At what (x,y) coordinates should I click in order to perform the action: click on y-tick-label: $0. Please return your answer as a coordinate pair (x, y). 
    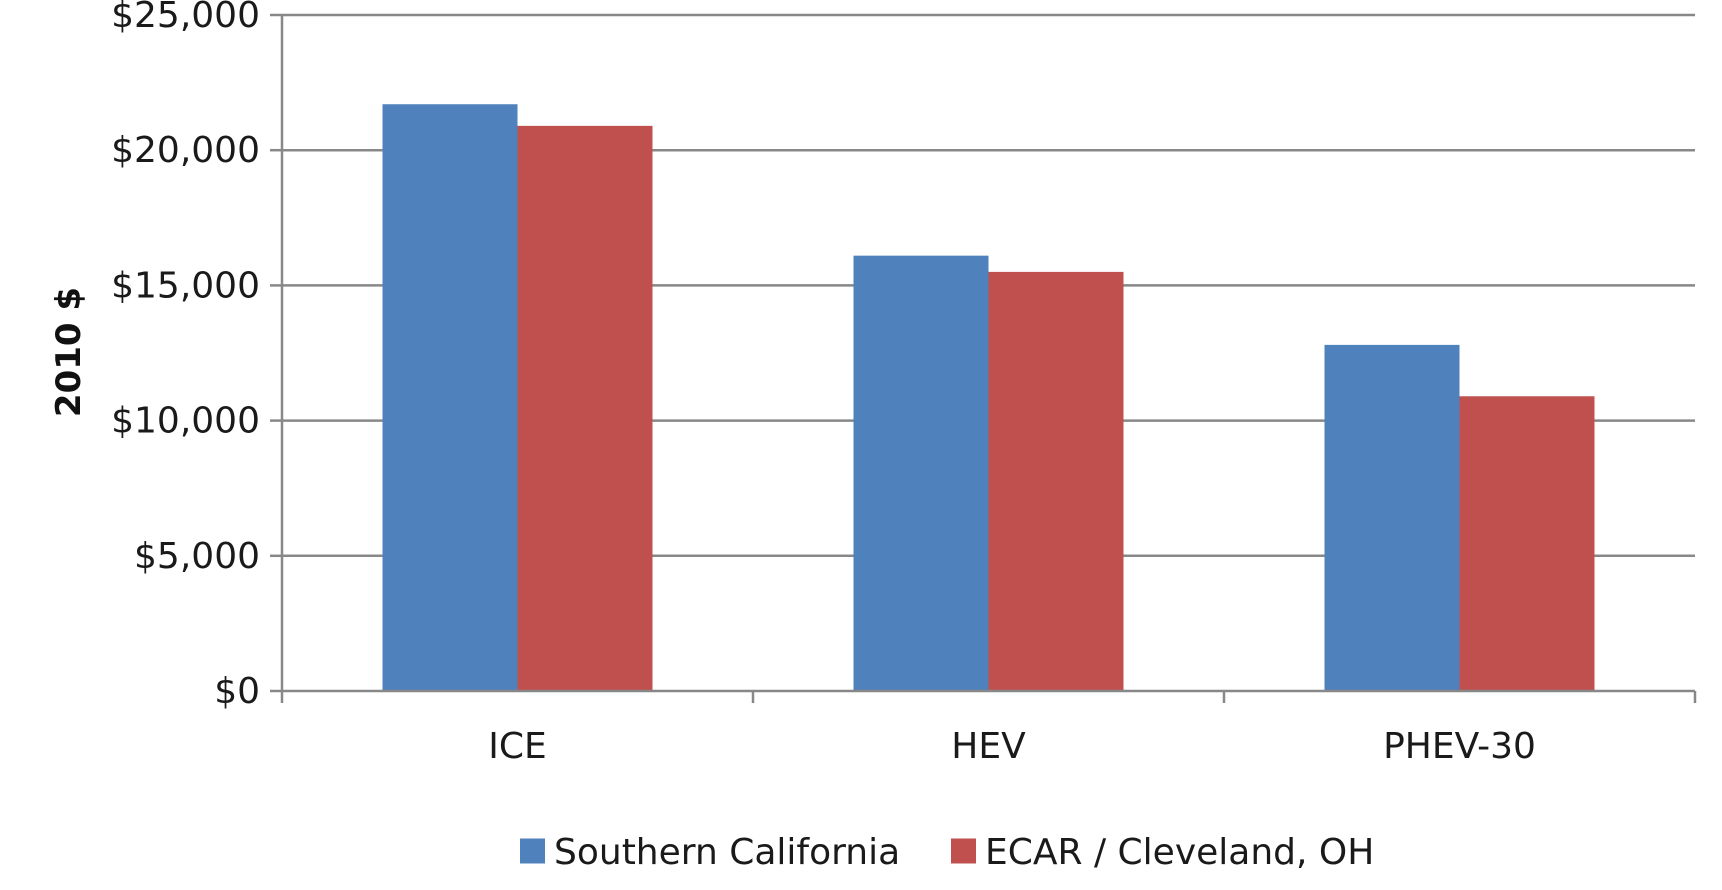
    Looking at the image, I should click on (237, 691).